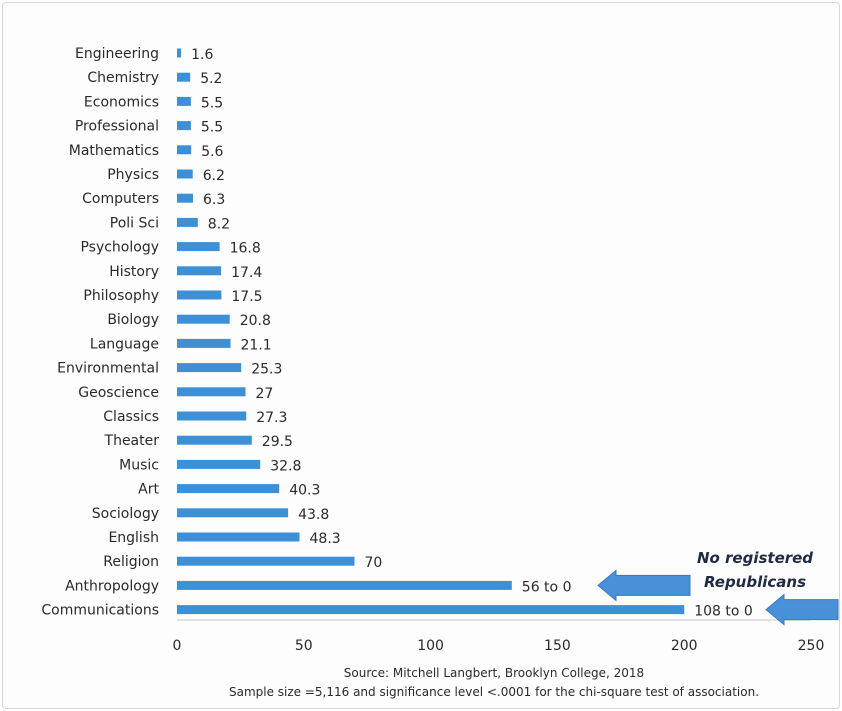 This screenshot has width=842, height=711. Describe the element at coordinates (430, 646) in the screenshot. I see `x-tick-label: 100` at that location.